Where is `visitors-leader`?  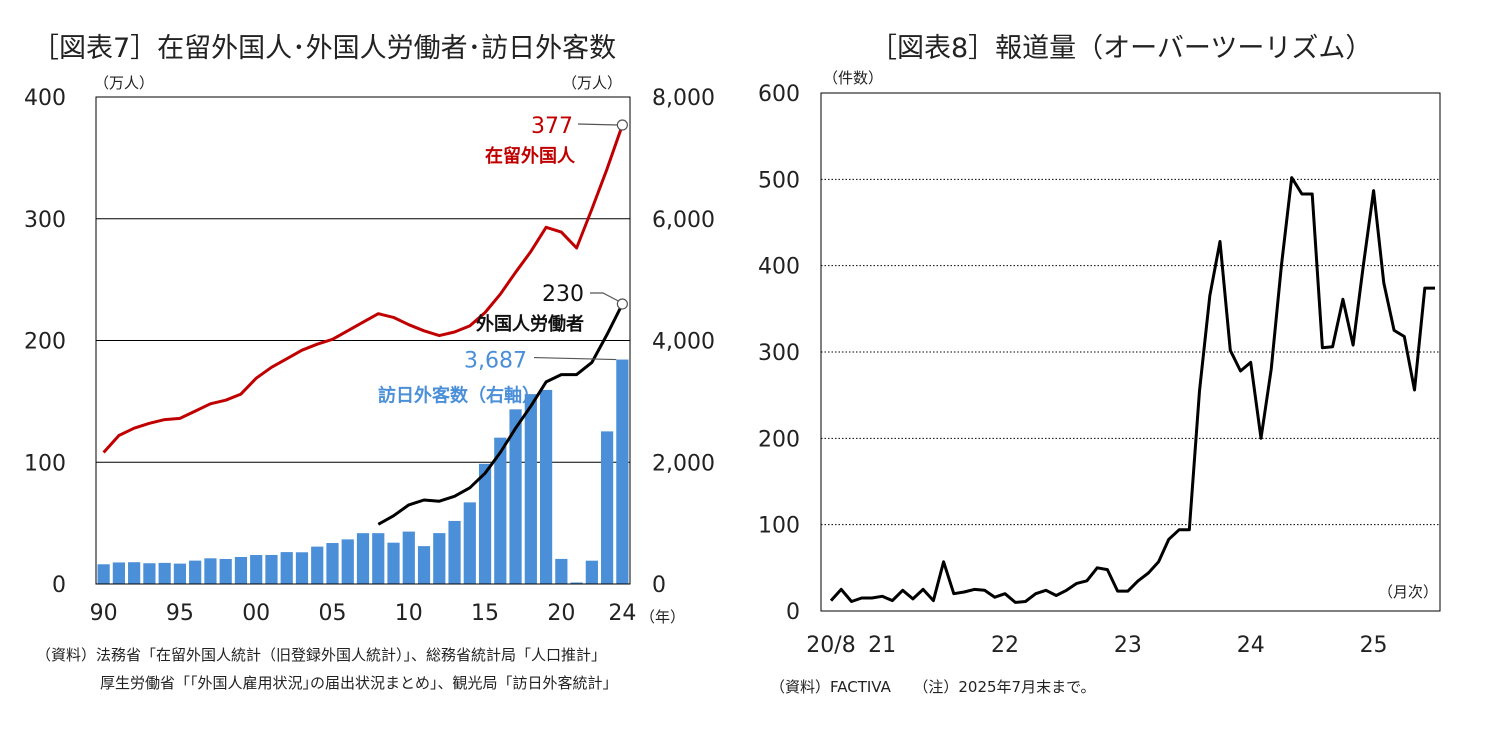 visitors-leader is located at coordinates (575, 358).